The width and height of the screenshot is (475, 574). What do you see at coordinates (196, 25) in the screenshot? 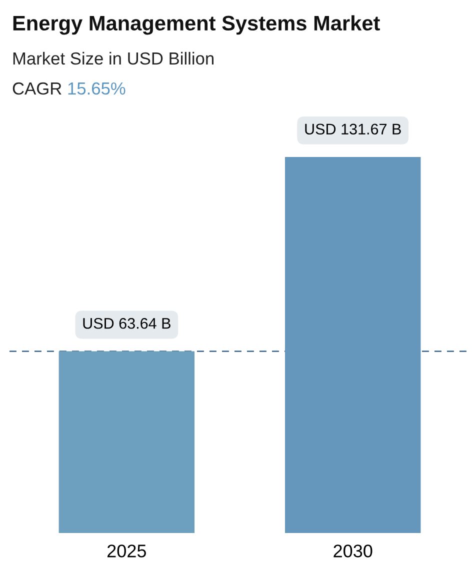
I see `chart-title: Energy Management Systems Market` at bounding box center [196, 25].